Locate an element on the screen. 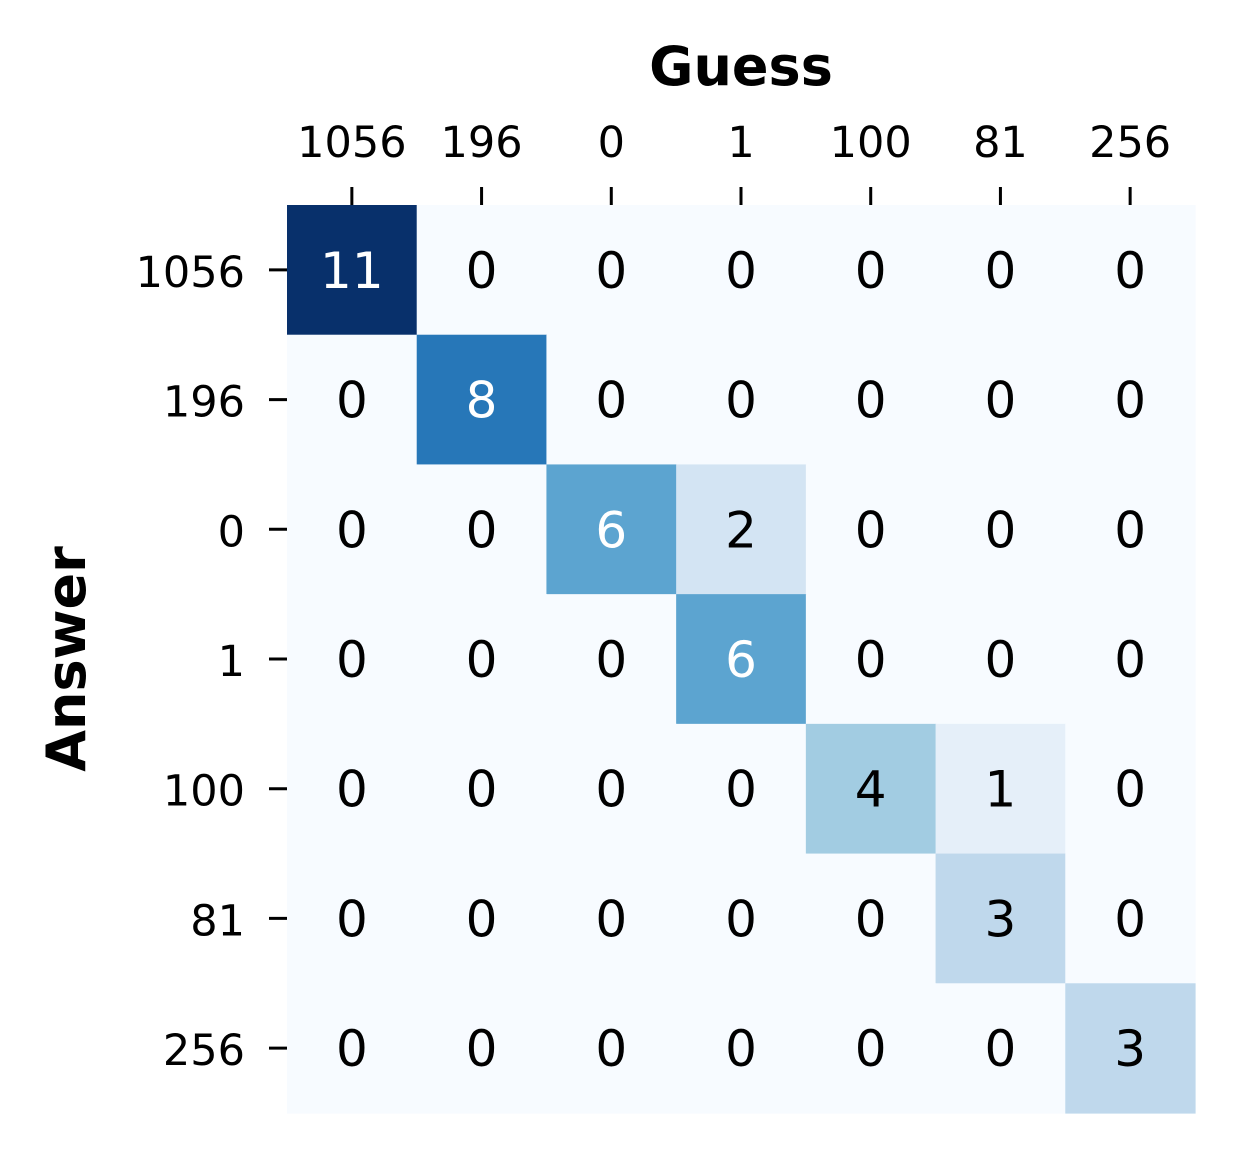  x-axis-ticks: 1056 196 0 1 100 81 256 is located at coordinates (734, 161).